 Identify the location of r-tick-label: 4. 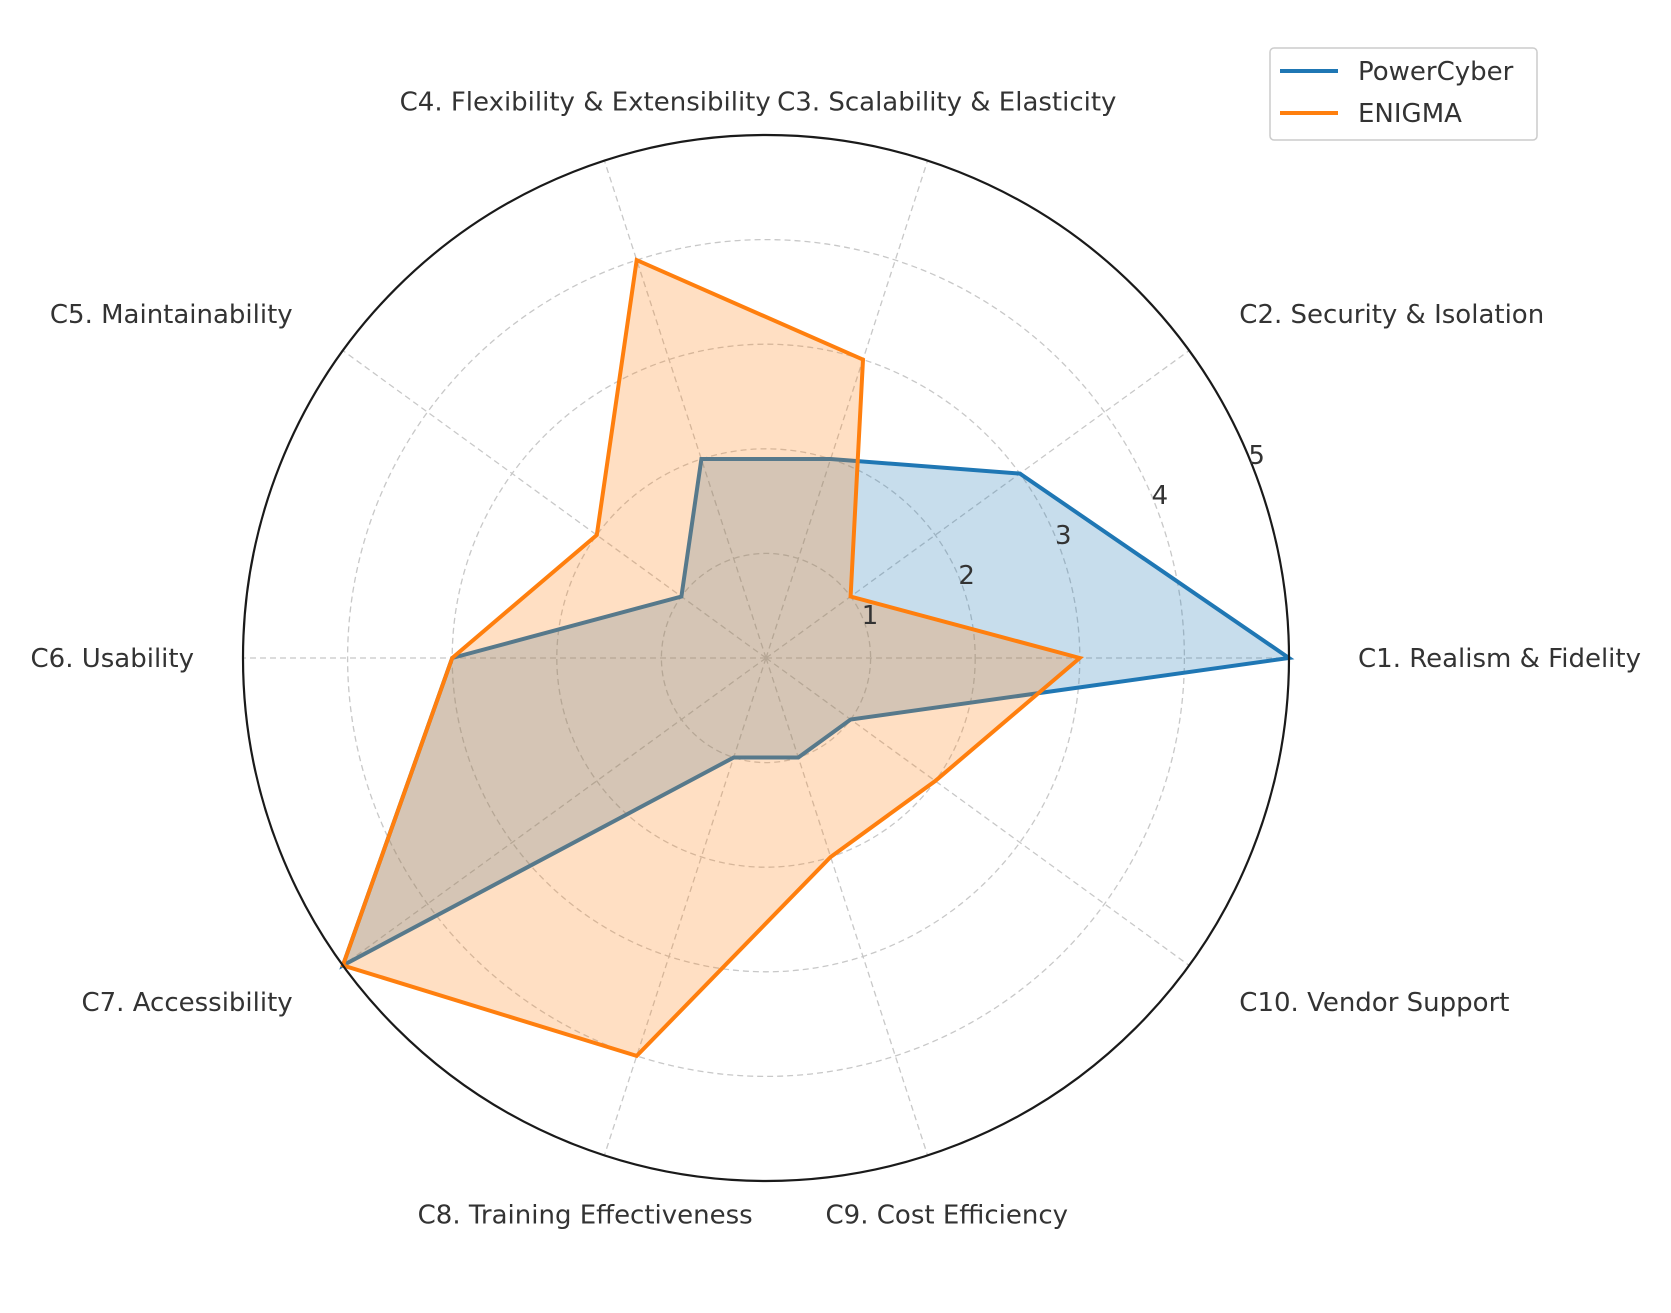
(1160, 496).